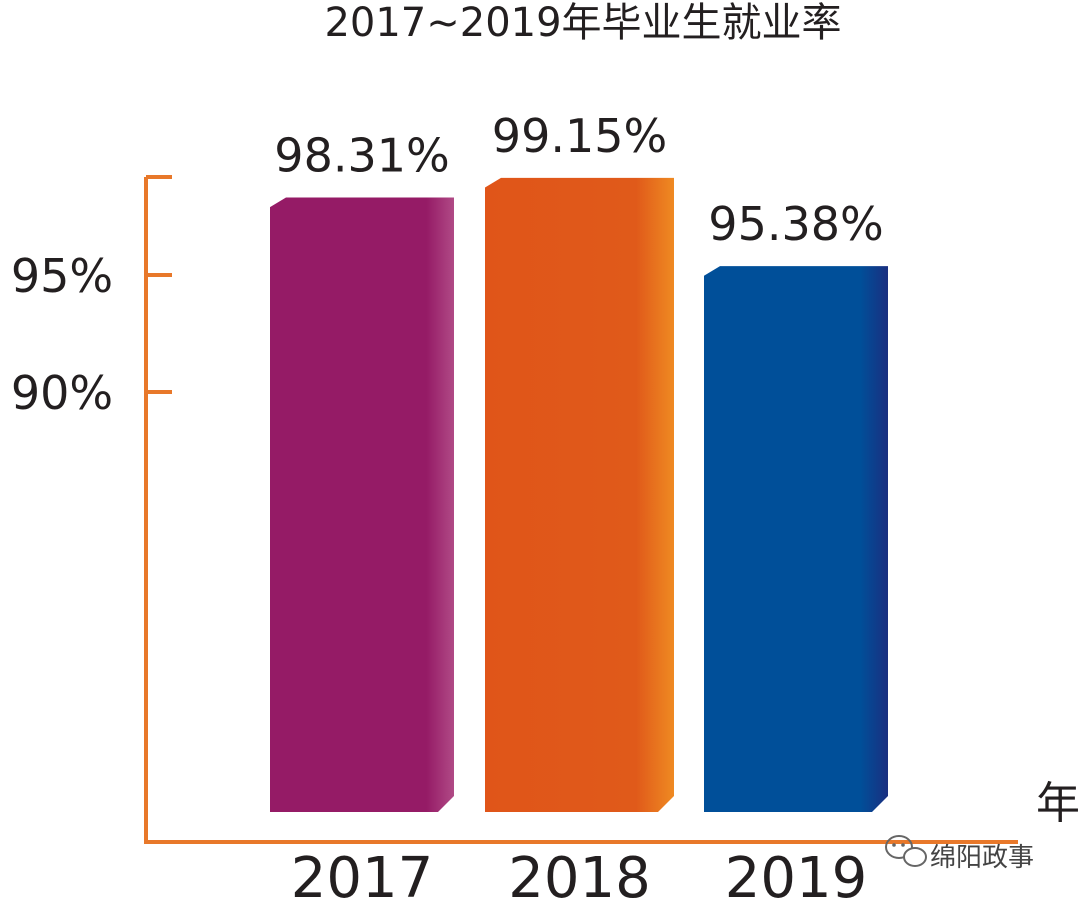  What do you see at coordinates (1058, 803) in the screenshot?
I see `x-axis-label: 年` at bounding box center [1058, 803].